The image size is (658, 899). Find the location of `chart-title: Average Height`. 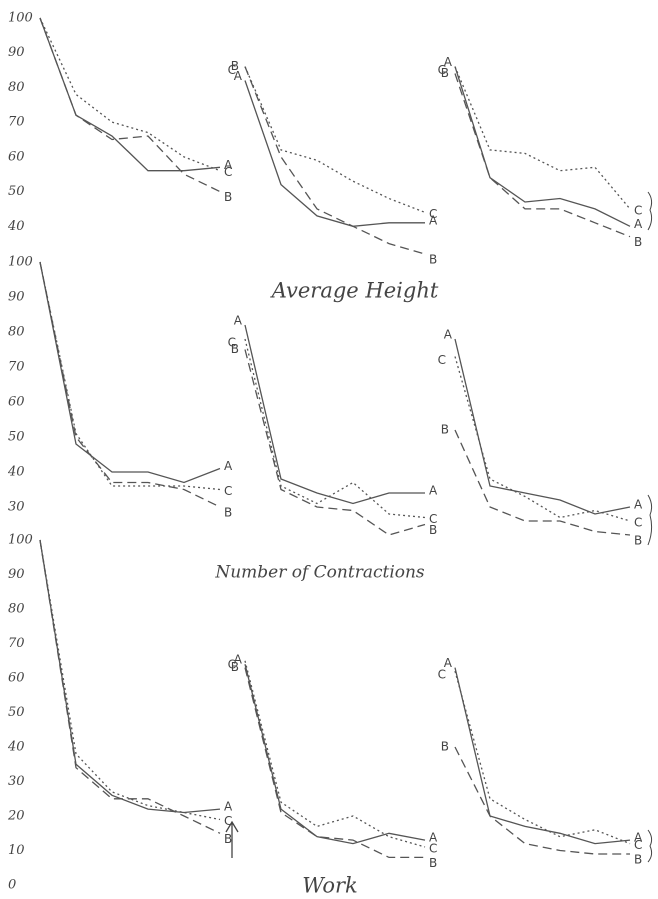

chart-title: Average Height is located at coordinates (354, 291).